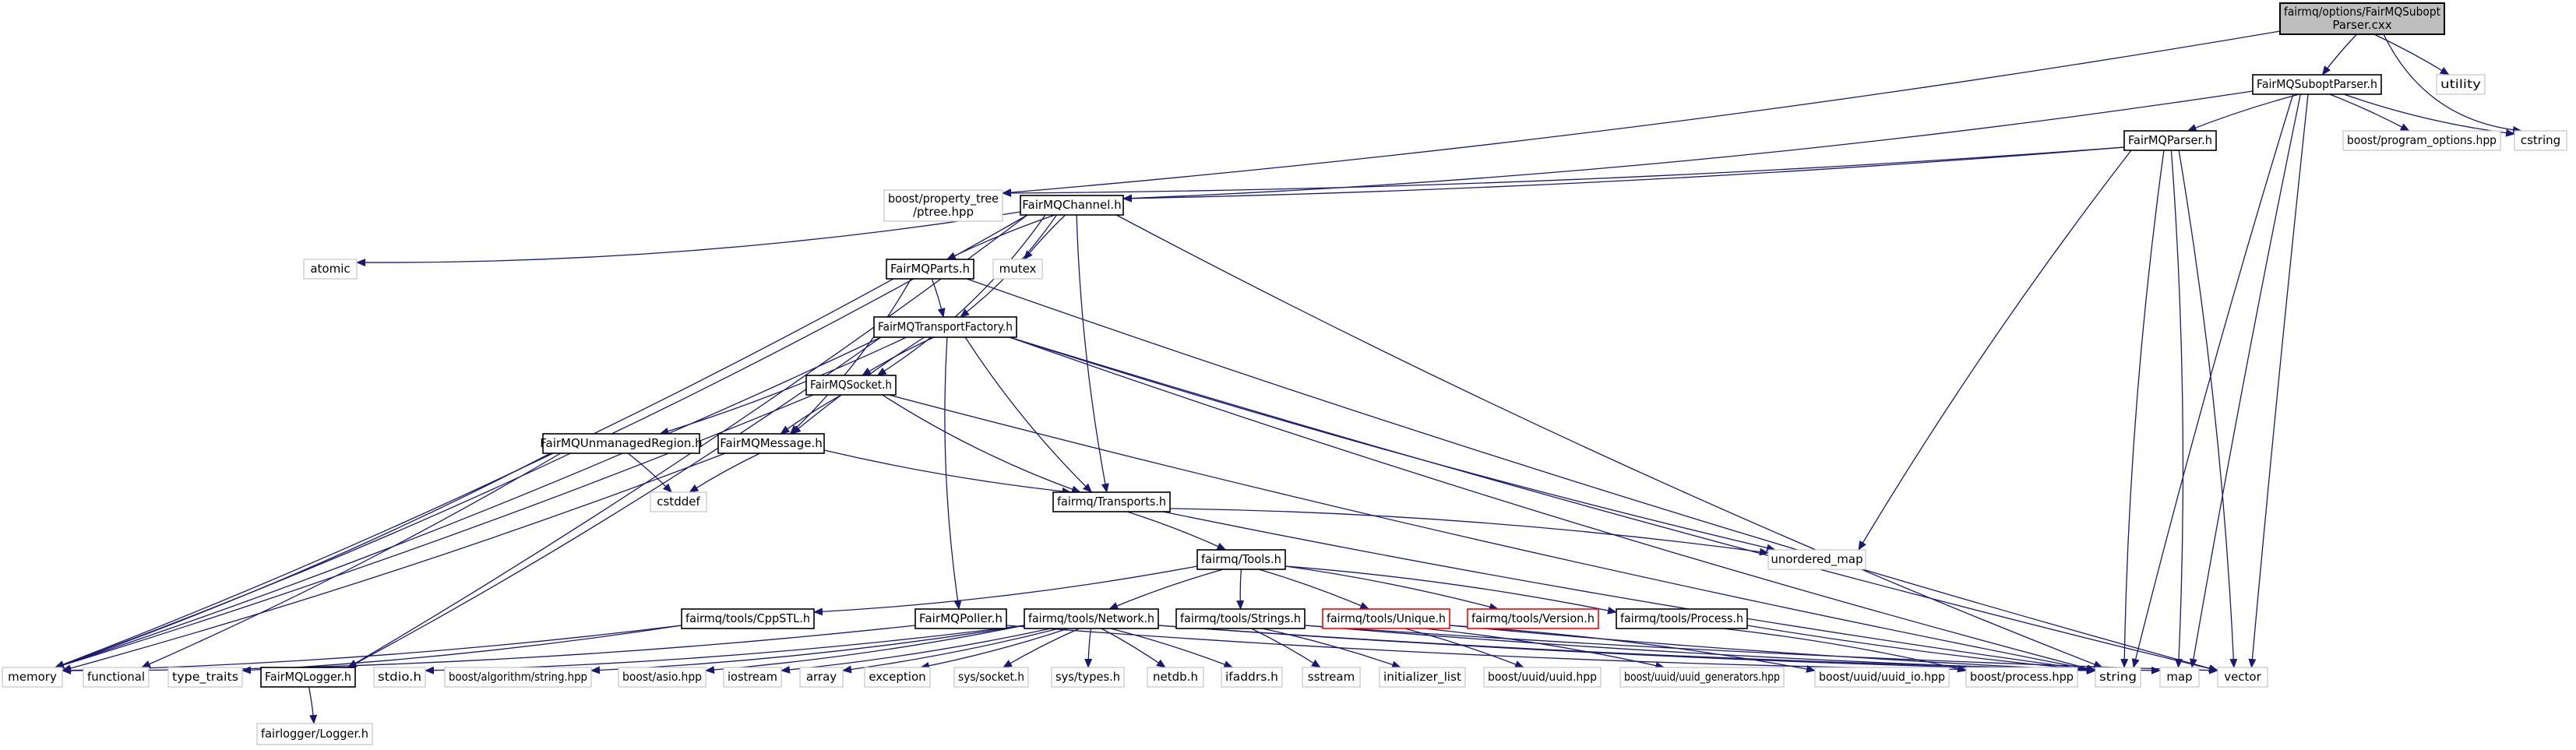 Image resolution: width=2576 pixels, height=750 pixels. What do you see at coordinates (205, 677) in the screenshot?
I see `node-box-type-traits` at bounding box center [205, 677].